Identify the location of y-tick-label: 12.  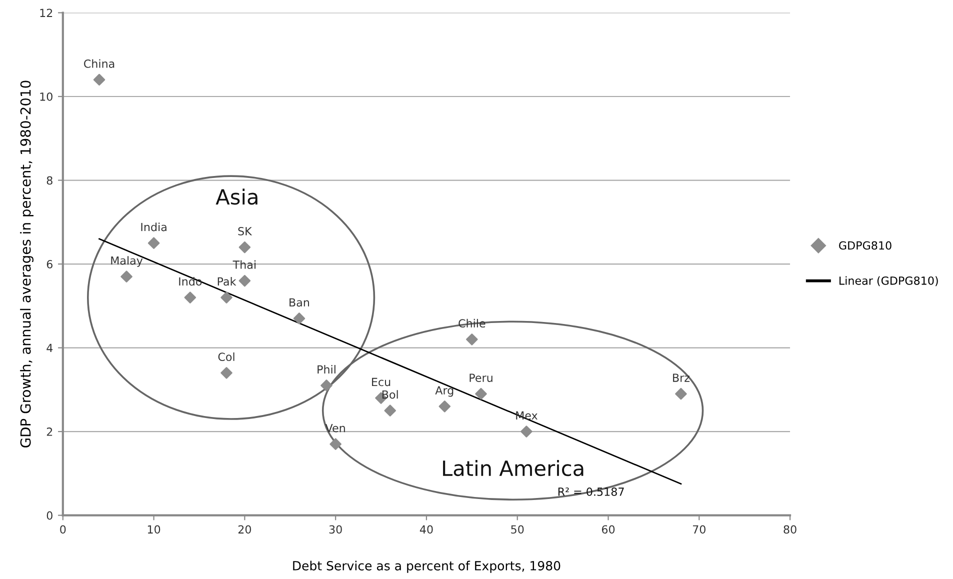
(46, 12).